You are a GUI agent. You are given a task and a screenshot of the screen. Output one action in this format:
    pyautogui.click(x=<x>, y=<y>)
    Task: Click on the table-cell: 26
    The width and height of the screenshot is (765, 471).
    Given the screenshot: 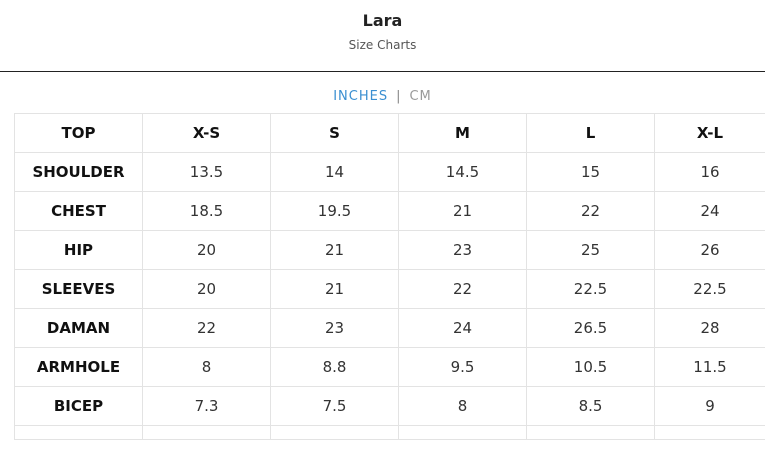 What is the action you would take?
    pyautogui.click(x=709, y=250)
    